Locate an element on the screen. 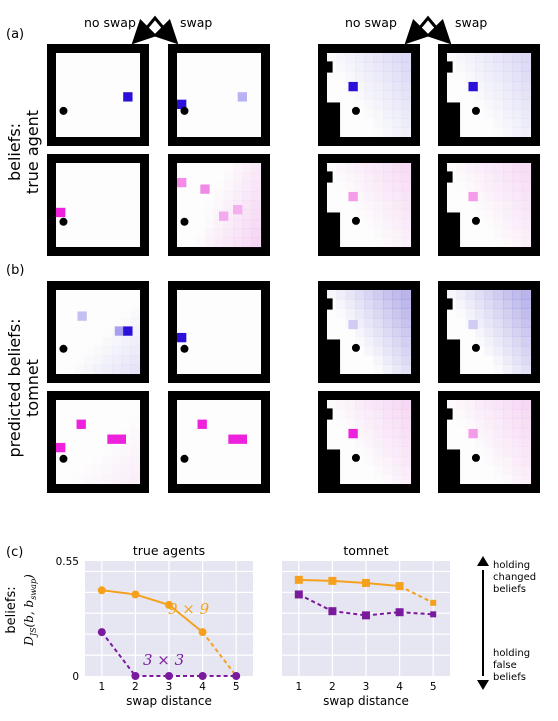 The width and height of the screenshot is (558, 721). arrow-bottom-3: beliefs is located at coordinates (509, 677).